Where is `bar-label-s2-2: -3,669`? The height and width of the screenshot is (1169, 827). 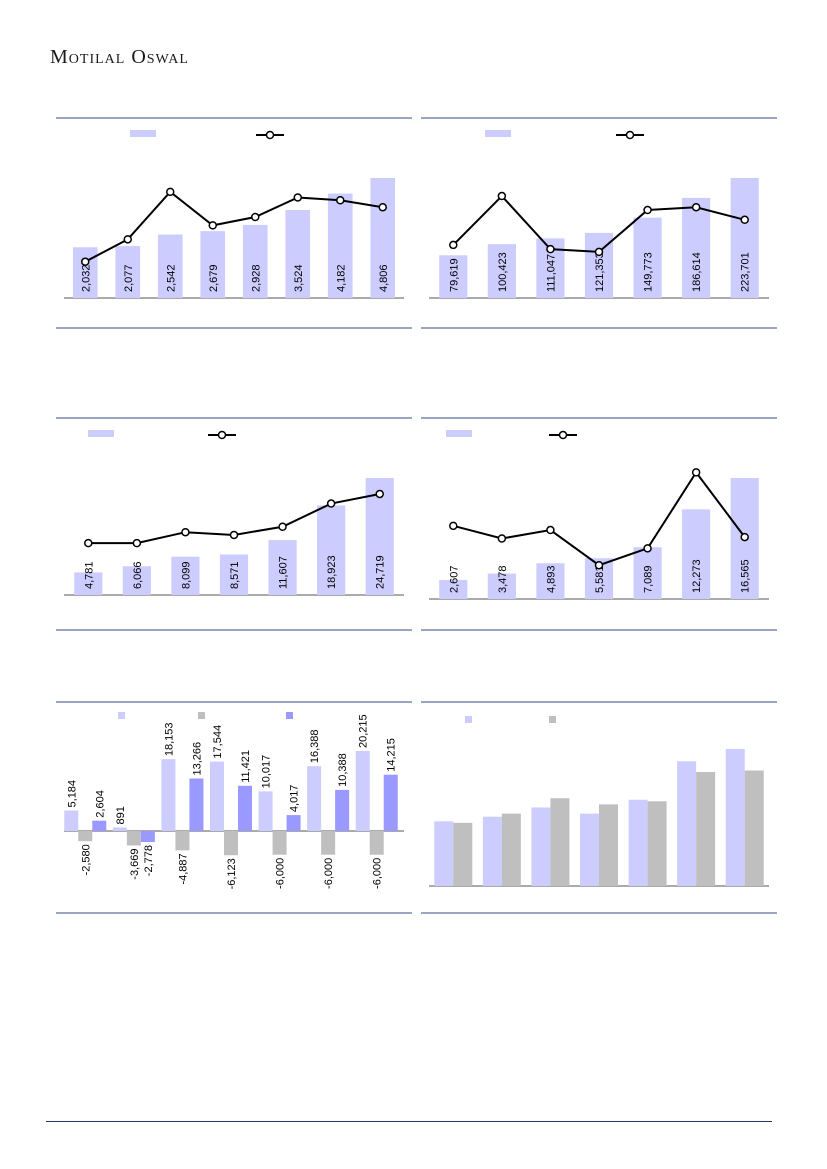 bar-label-s2-2: -3,669 is located at coordinates (135, 864).